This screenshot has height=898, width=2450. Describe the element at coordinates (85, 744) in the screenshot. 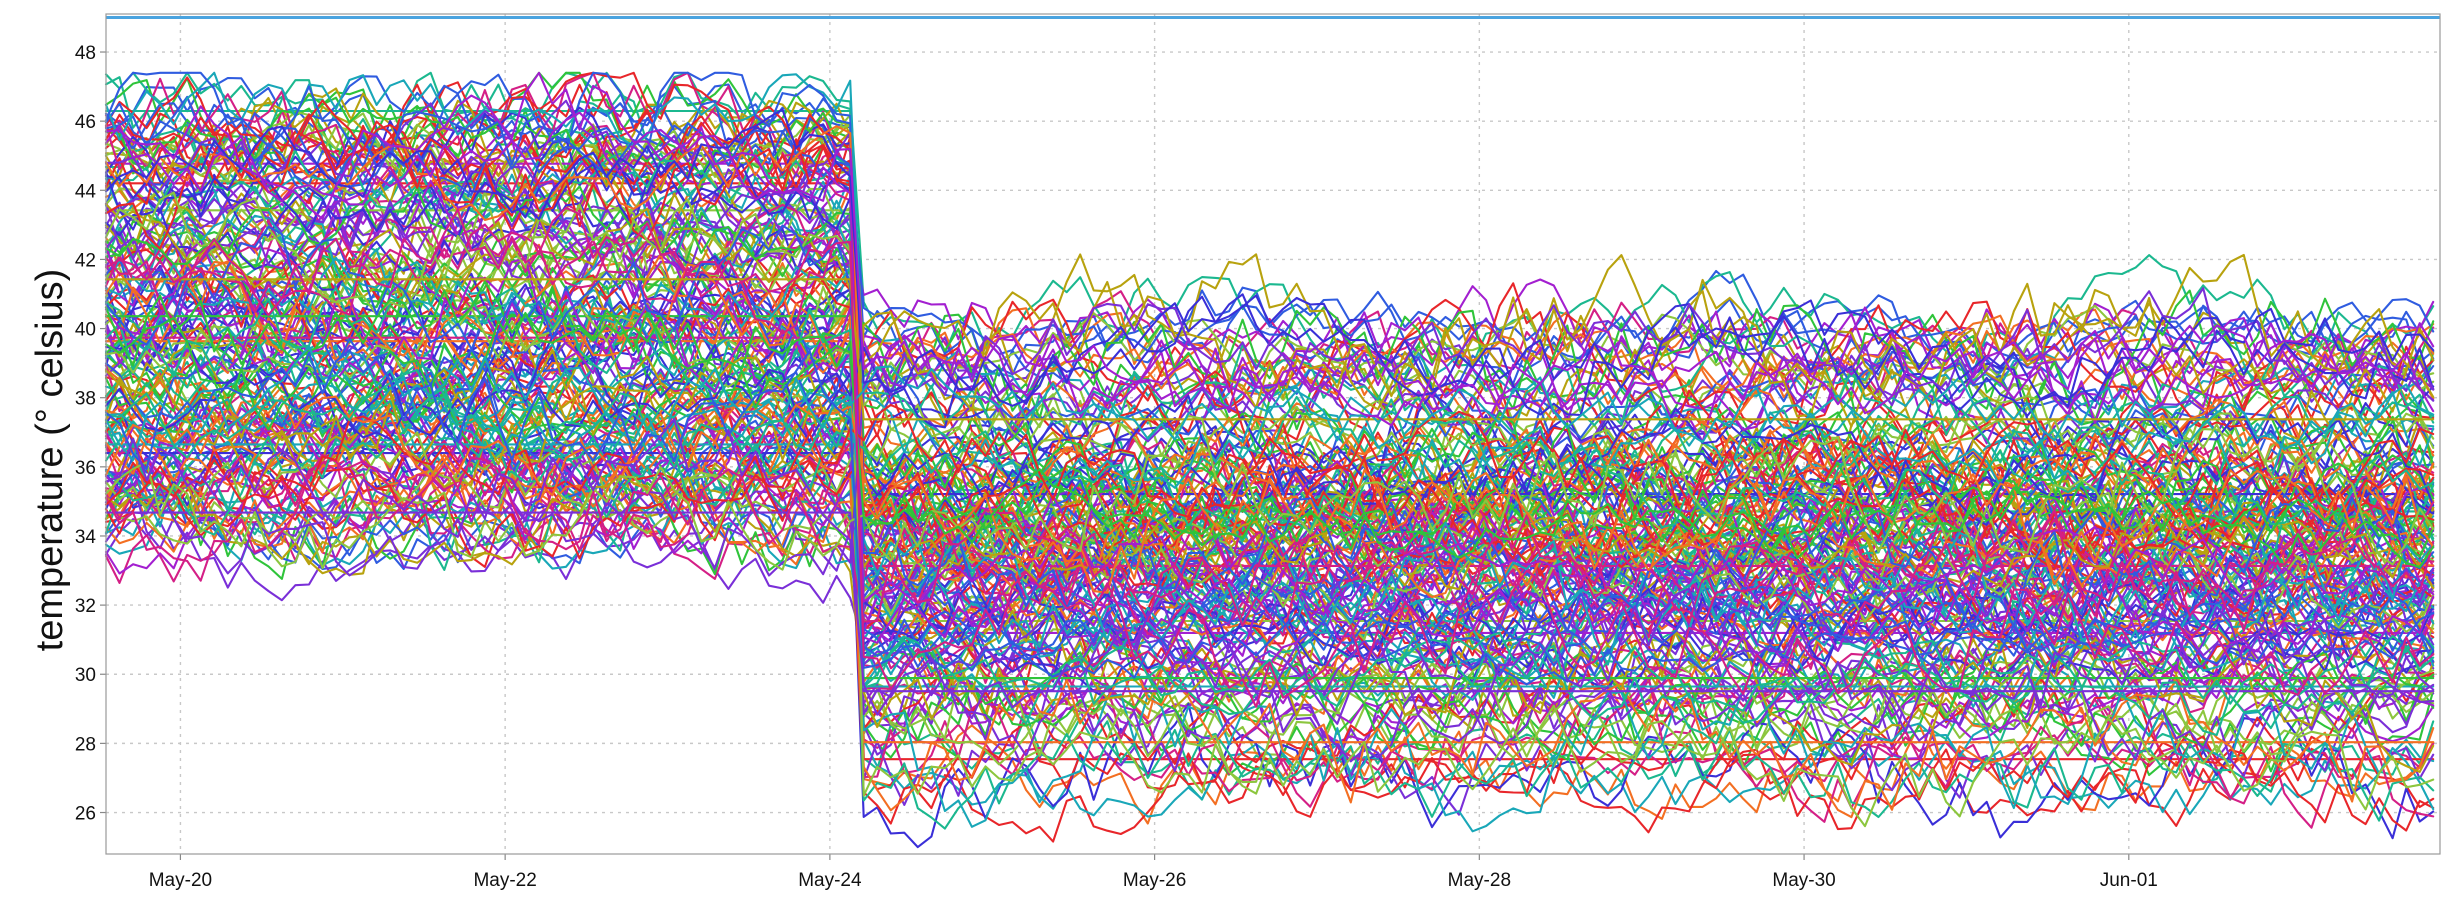

I see `y-tick-label: 28` at that location.